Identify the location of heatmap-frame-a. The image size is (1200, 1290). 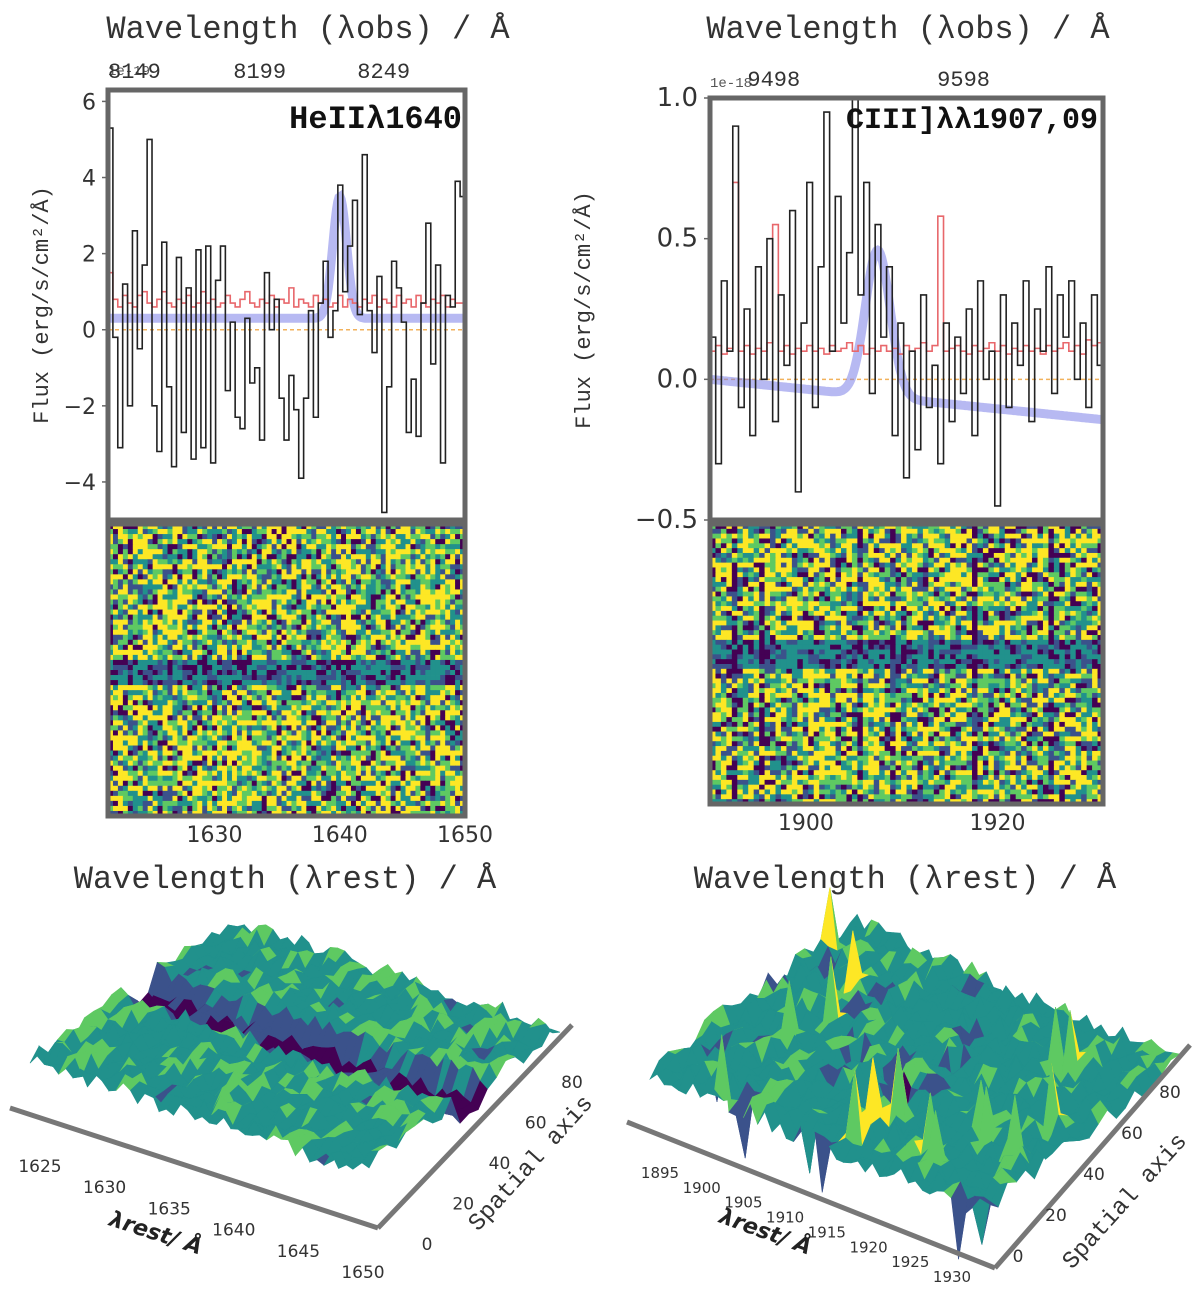
(286, 670).